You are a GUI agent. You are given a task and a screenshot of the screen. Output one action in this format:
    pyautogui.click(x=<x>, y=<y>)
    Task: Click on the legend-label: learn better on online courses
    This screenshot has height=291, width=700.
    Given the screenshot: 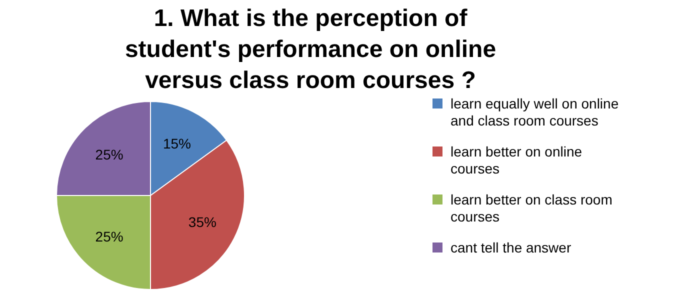 What is the action you would take?
    pyautogui.click(x=516, y=160)
    